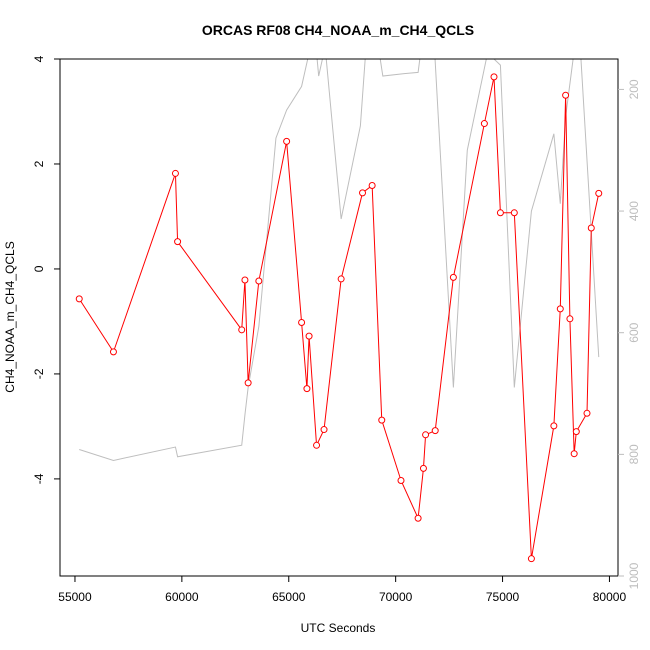 This screenshot has height=650, width=650. Describe the element at coordinates (182, 597) in the screenshot. I see `x-tick-label: 60000` at that location.